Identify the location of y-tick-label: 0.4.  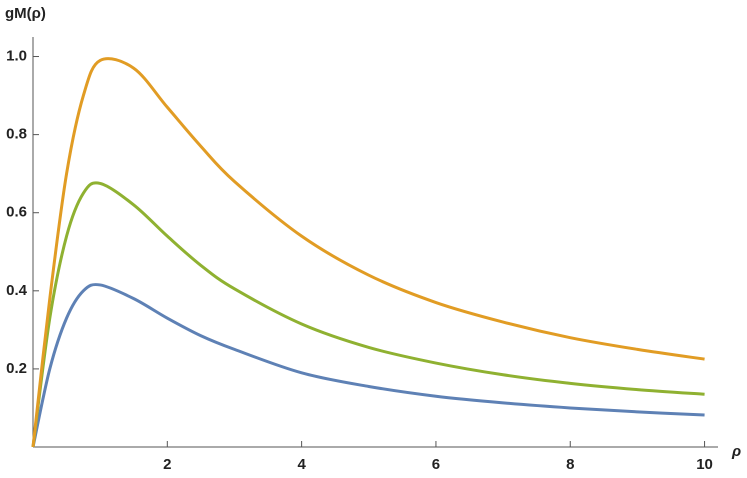
(17, 290).